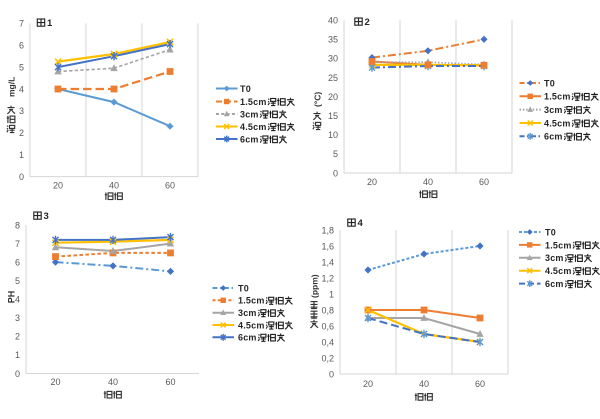 This screenshot has width=600, height=419. What do you see at coordinates (333, 135) in the screenshot?
I see `svg-text: 10` at bounding box center [333, 135].